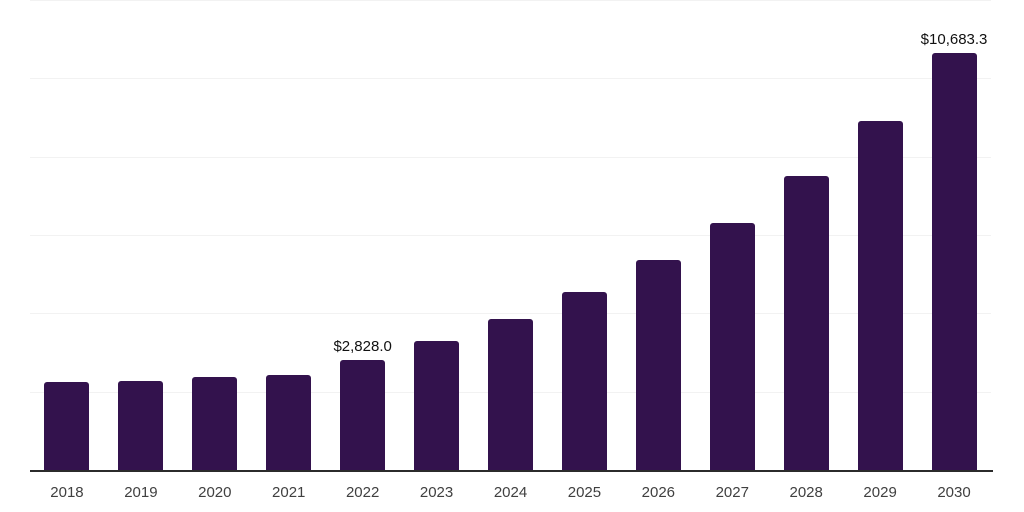 The image size is (1024, 512). I want to click on bar-2018, so click(67, 426).